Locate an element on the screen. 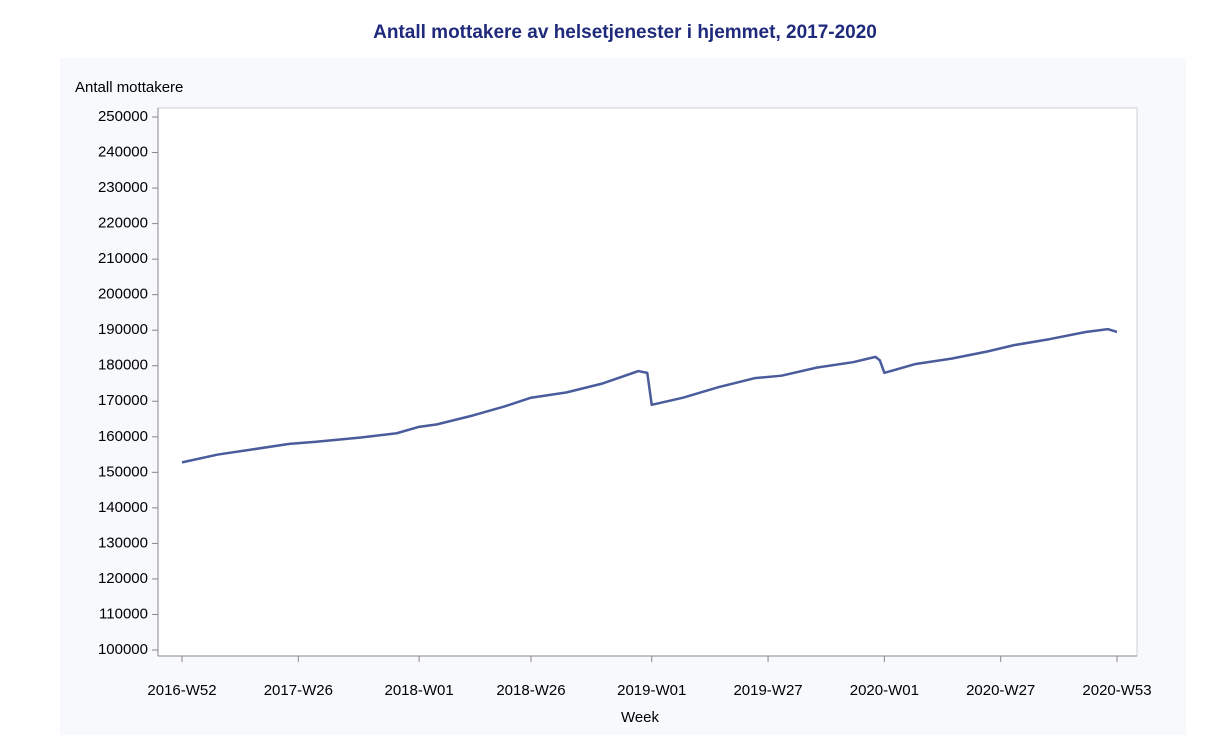 The height and width of the screenshot is (735, 1206). x-tick-label: 2019-W27 is located at coordinates (767, 690).